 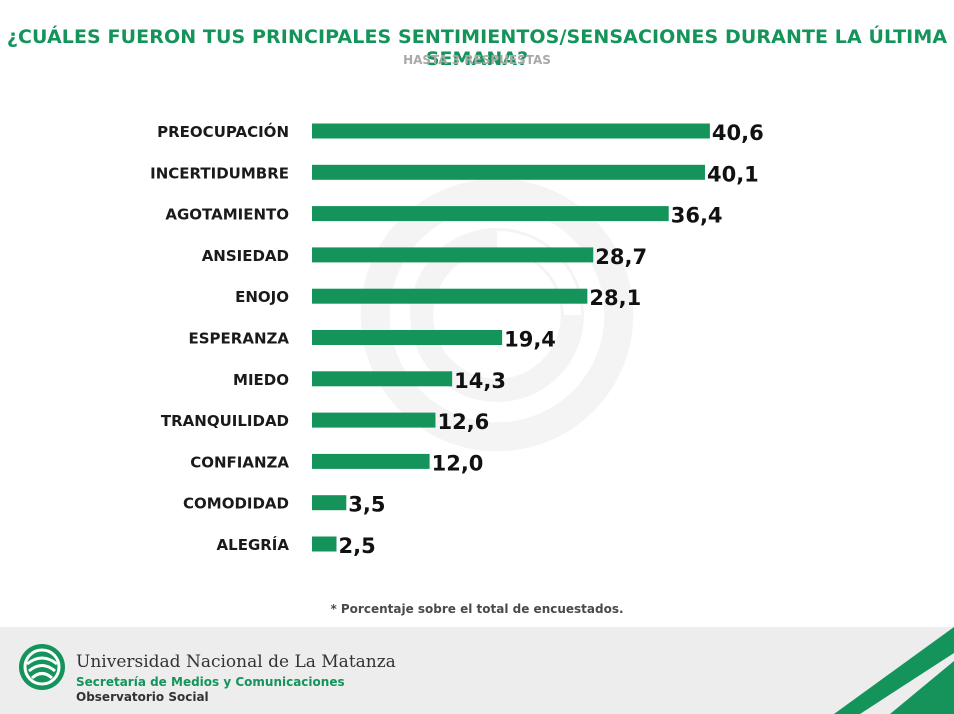 What do you see at coordinates (227, 215) in the screenshot?
I see `category-label: AGOTAMIENTO` at bounding box center [227, 215].